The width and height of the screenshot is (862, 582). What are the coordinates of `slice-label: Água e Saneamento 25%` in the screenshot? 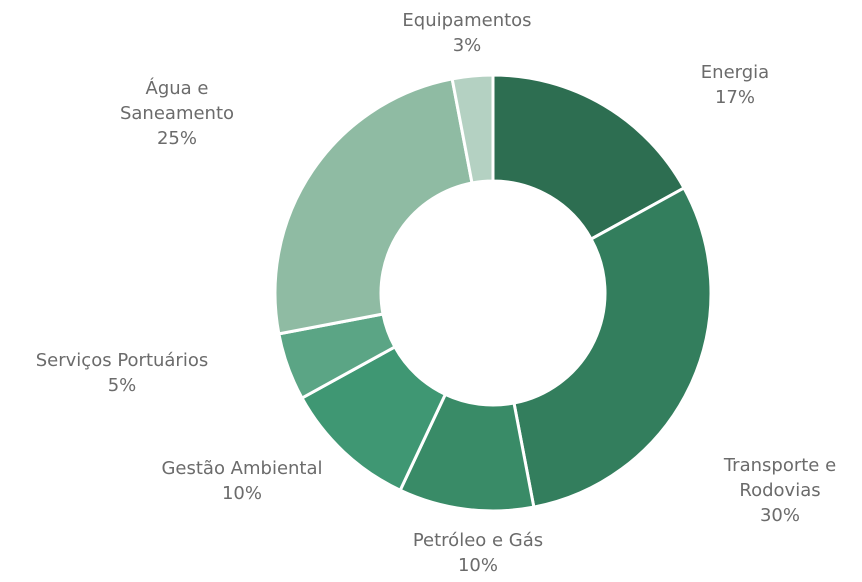 It's located at (177, 113).